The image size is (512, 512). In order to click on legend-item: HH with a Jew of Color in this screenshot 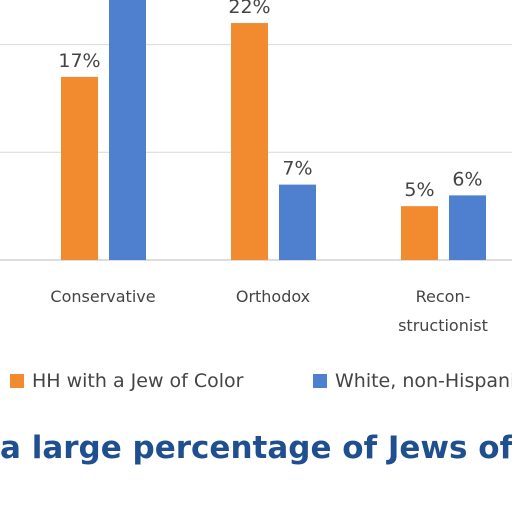, I will do `click(126, 381)`.